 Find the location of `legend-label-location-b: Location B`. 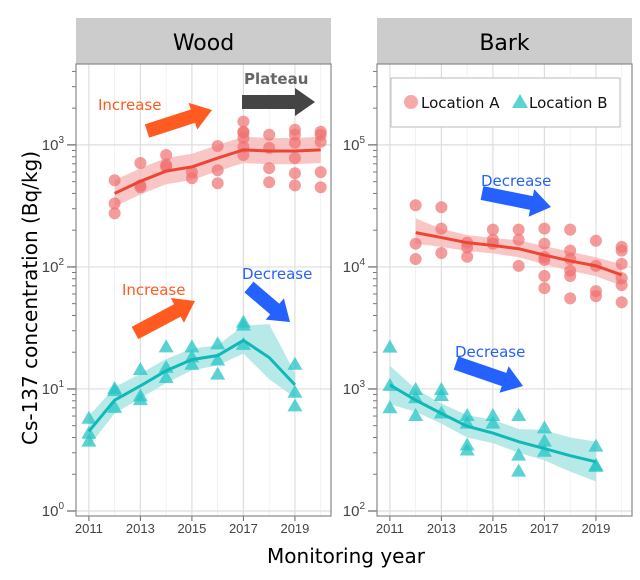

legend-label-location-b: Location B is located at coordinates (568, 103).